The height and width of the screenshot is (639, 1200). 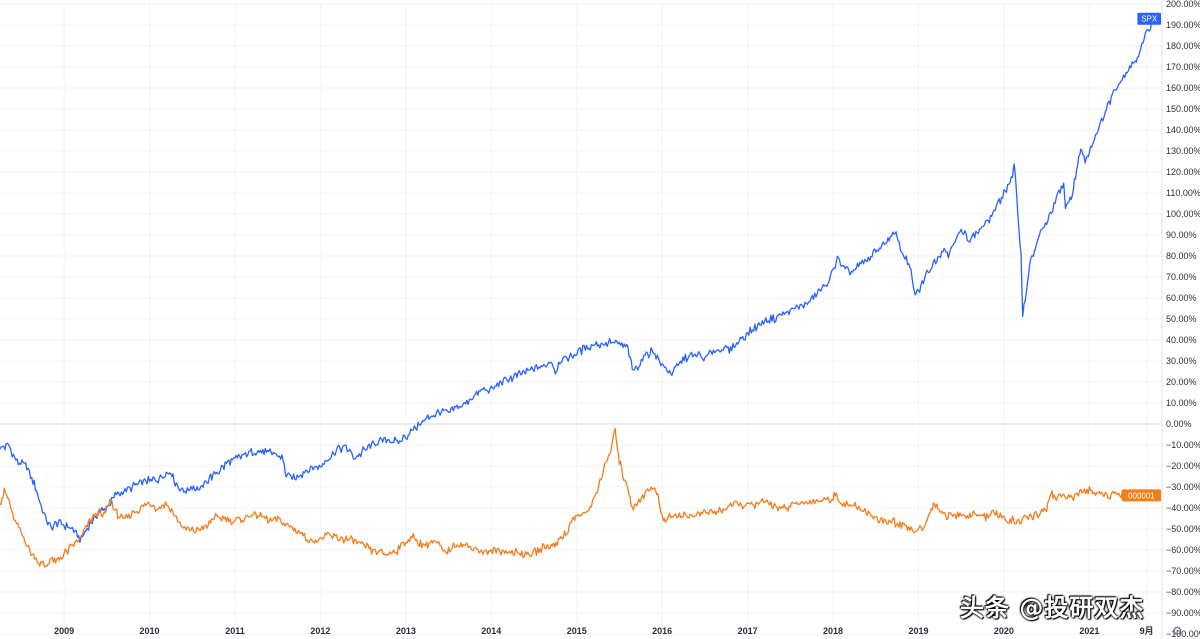 What do you see at coordinates (1183, 4) in the screenshot?
I see `y-tick-label: 200.00%` at bounding box center [1183, 4].